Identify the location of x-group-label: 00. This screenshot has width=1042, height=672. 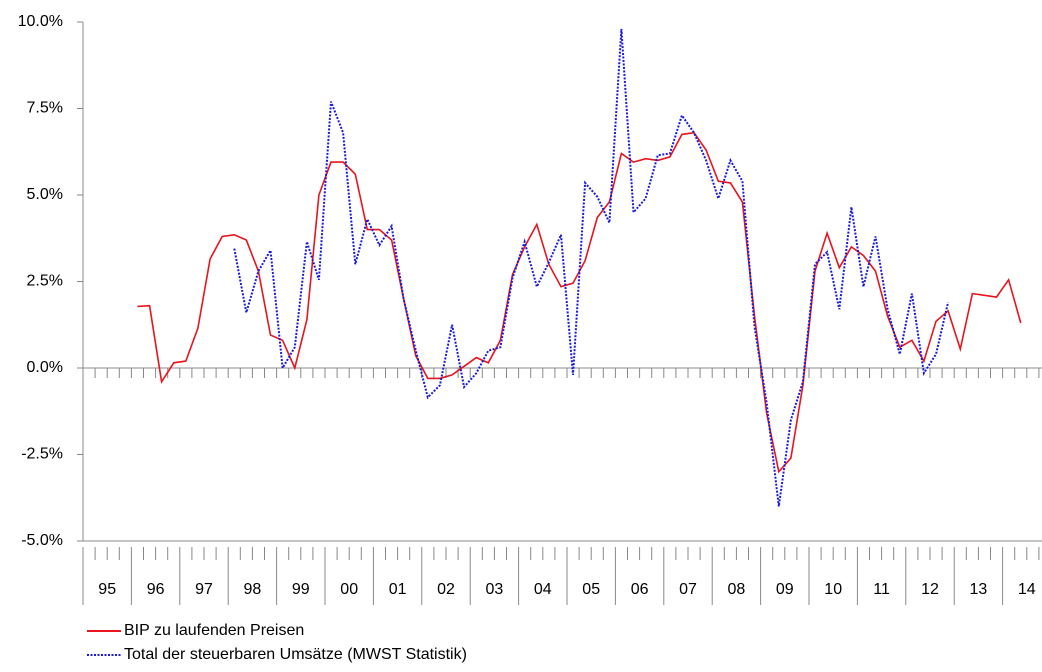
(349, 589).